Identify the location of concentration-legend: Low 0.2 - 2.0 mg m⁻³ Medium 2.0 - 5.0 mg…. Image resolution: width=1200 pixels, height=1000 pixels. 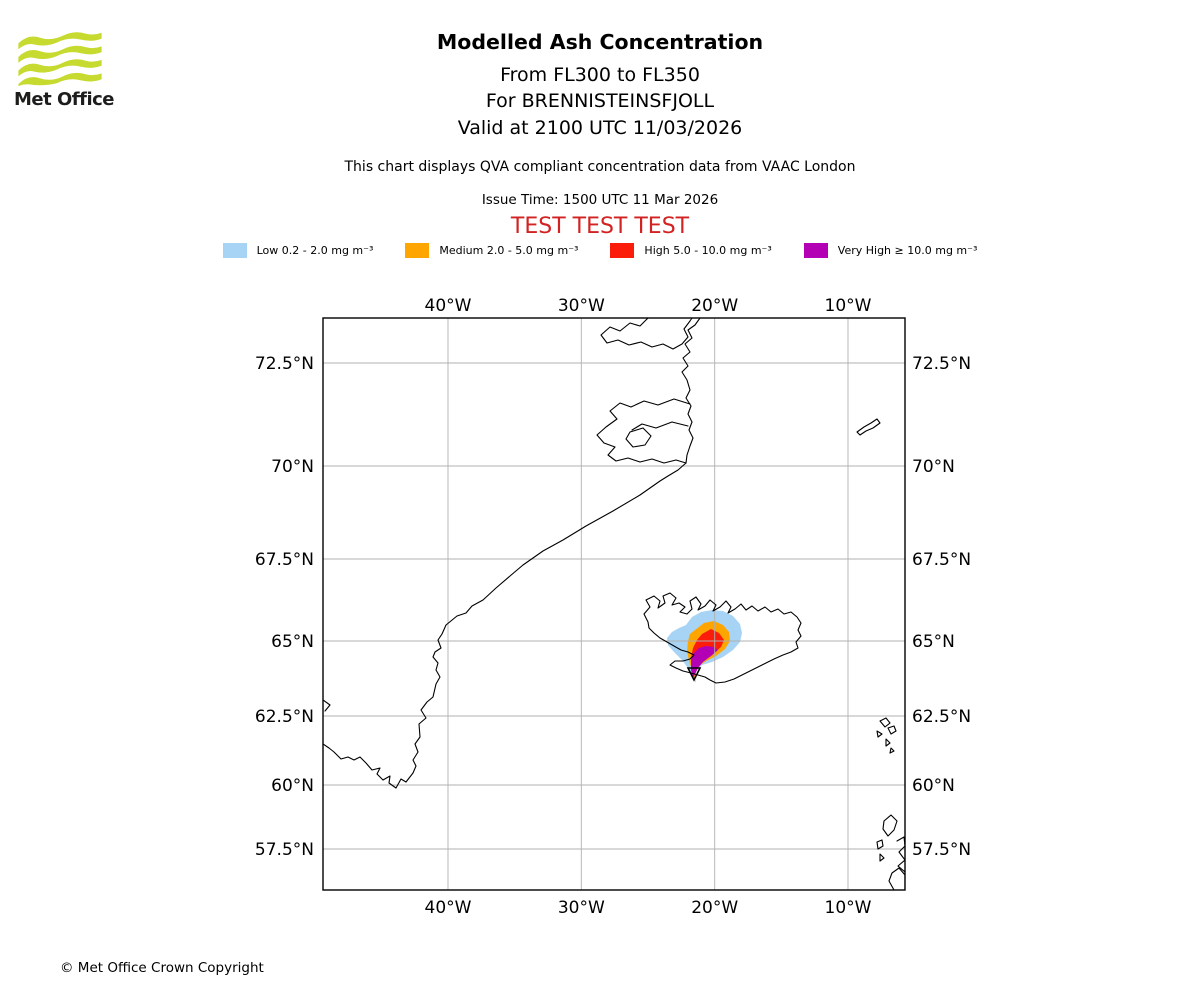
(600, 250).